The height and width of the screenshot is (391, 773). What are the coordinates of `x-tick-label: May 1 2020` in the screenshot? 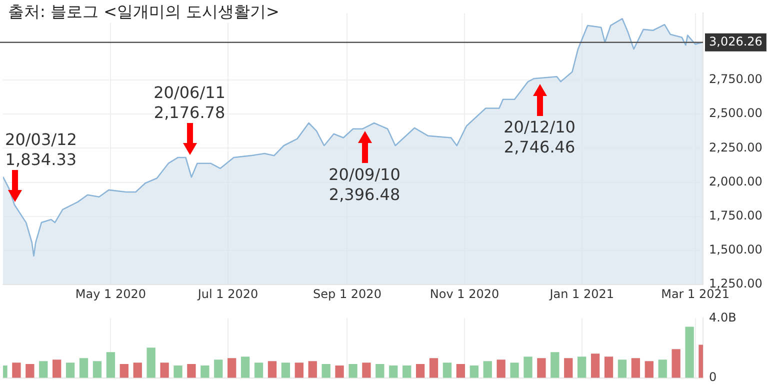 It's located at (110, 293).